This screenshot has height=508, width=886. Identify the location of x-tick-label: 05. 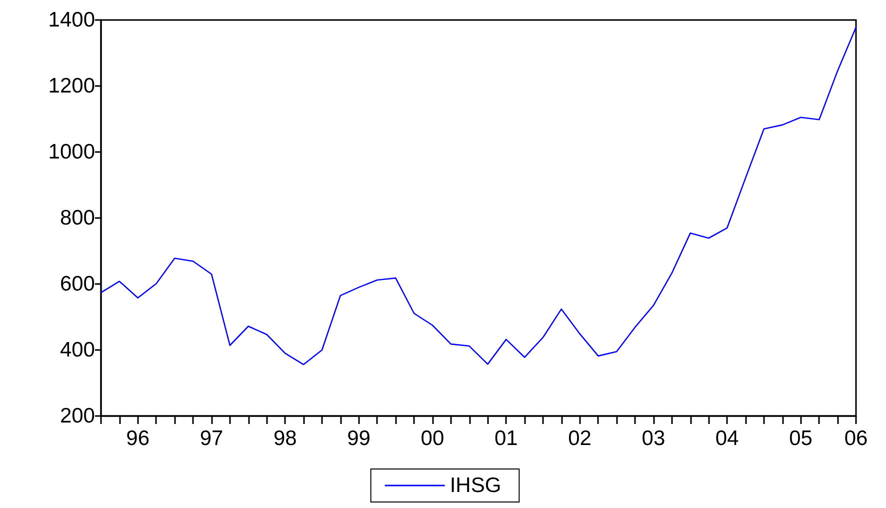
(800, 438).